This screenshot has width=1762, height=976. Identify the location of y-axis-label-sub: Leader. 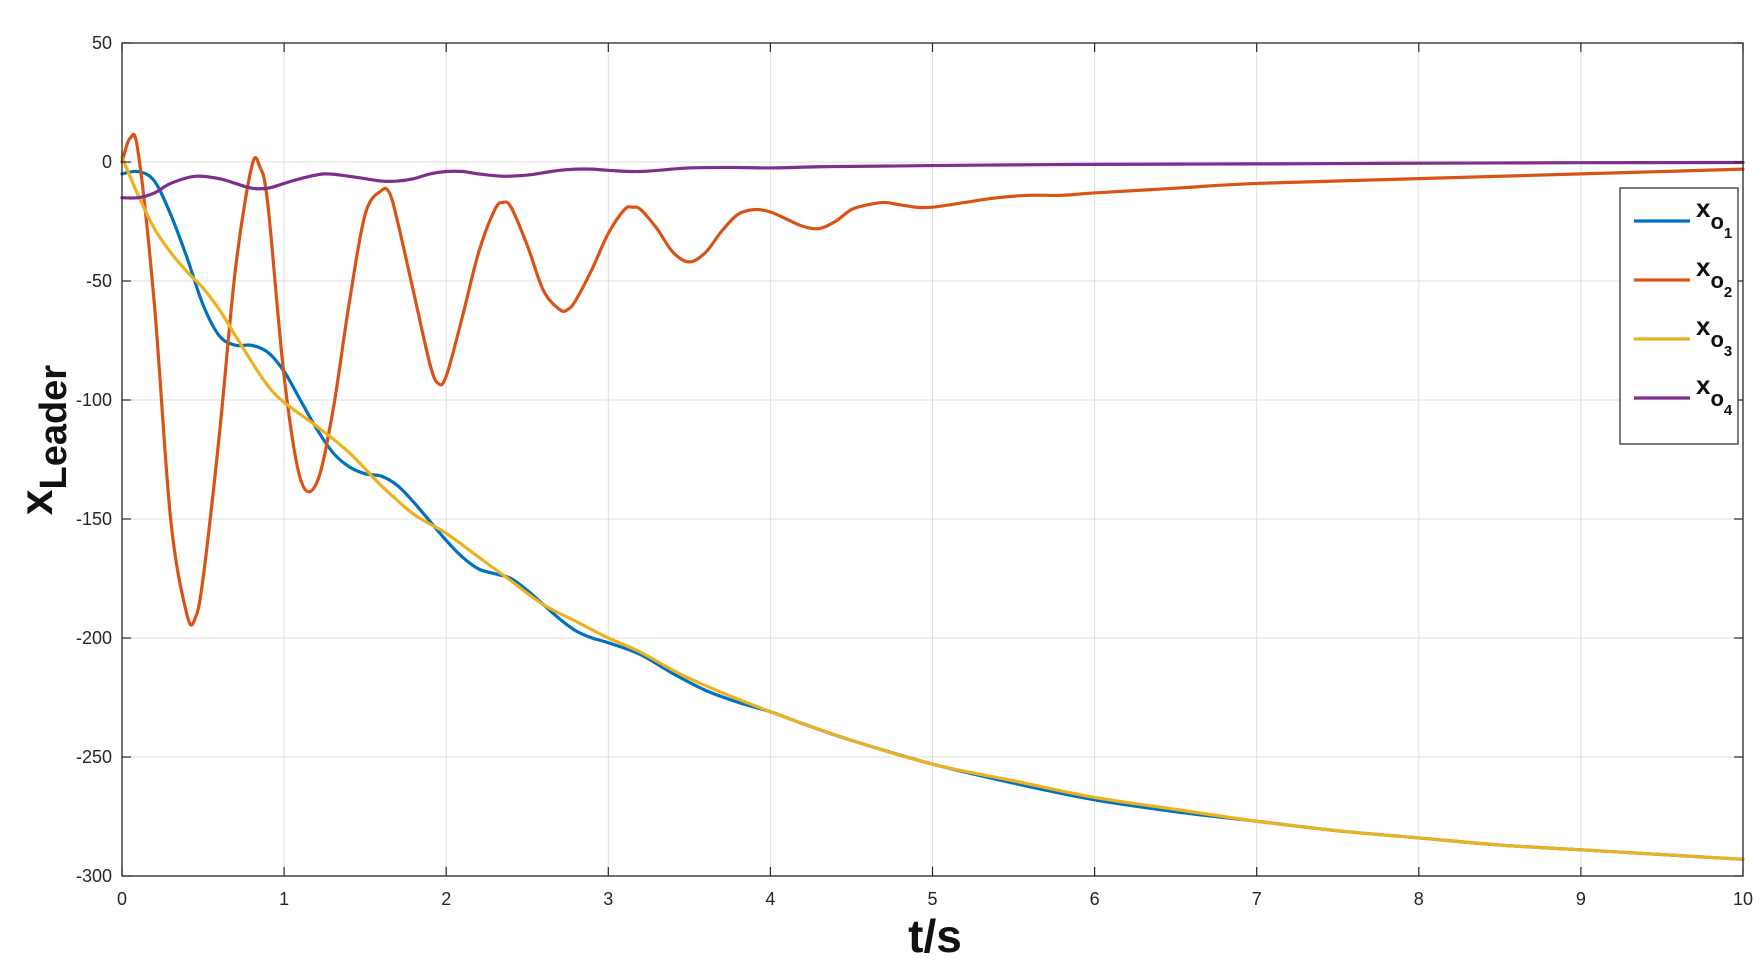
(54, 427).